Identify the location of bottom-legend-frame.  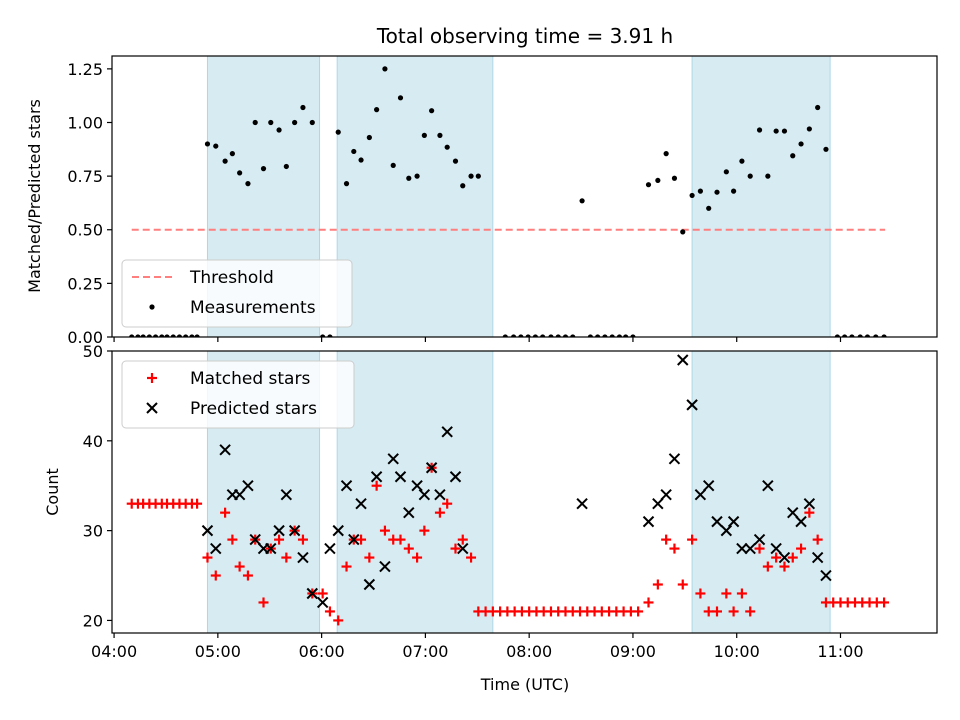
(238, 394).